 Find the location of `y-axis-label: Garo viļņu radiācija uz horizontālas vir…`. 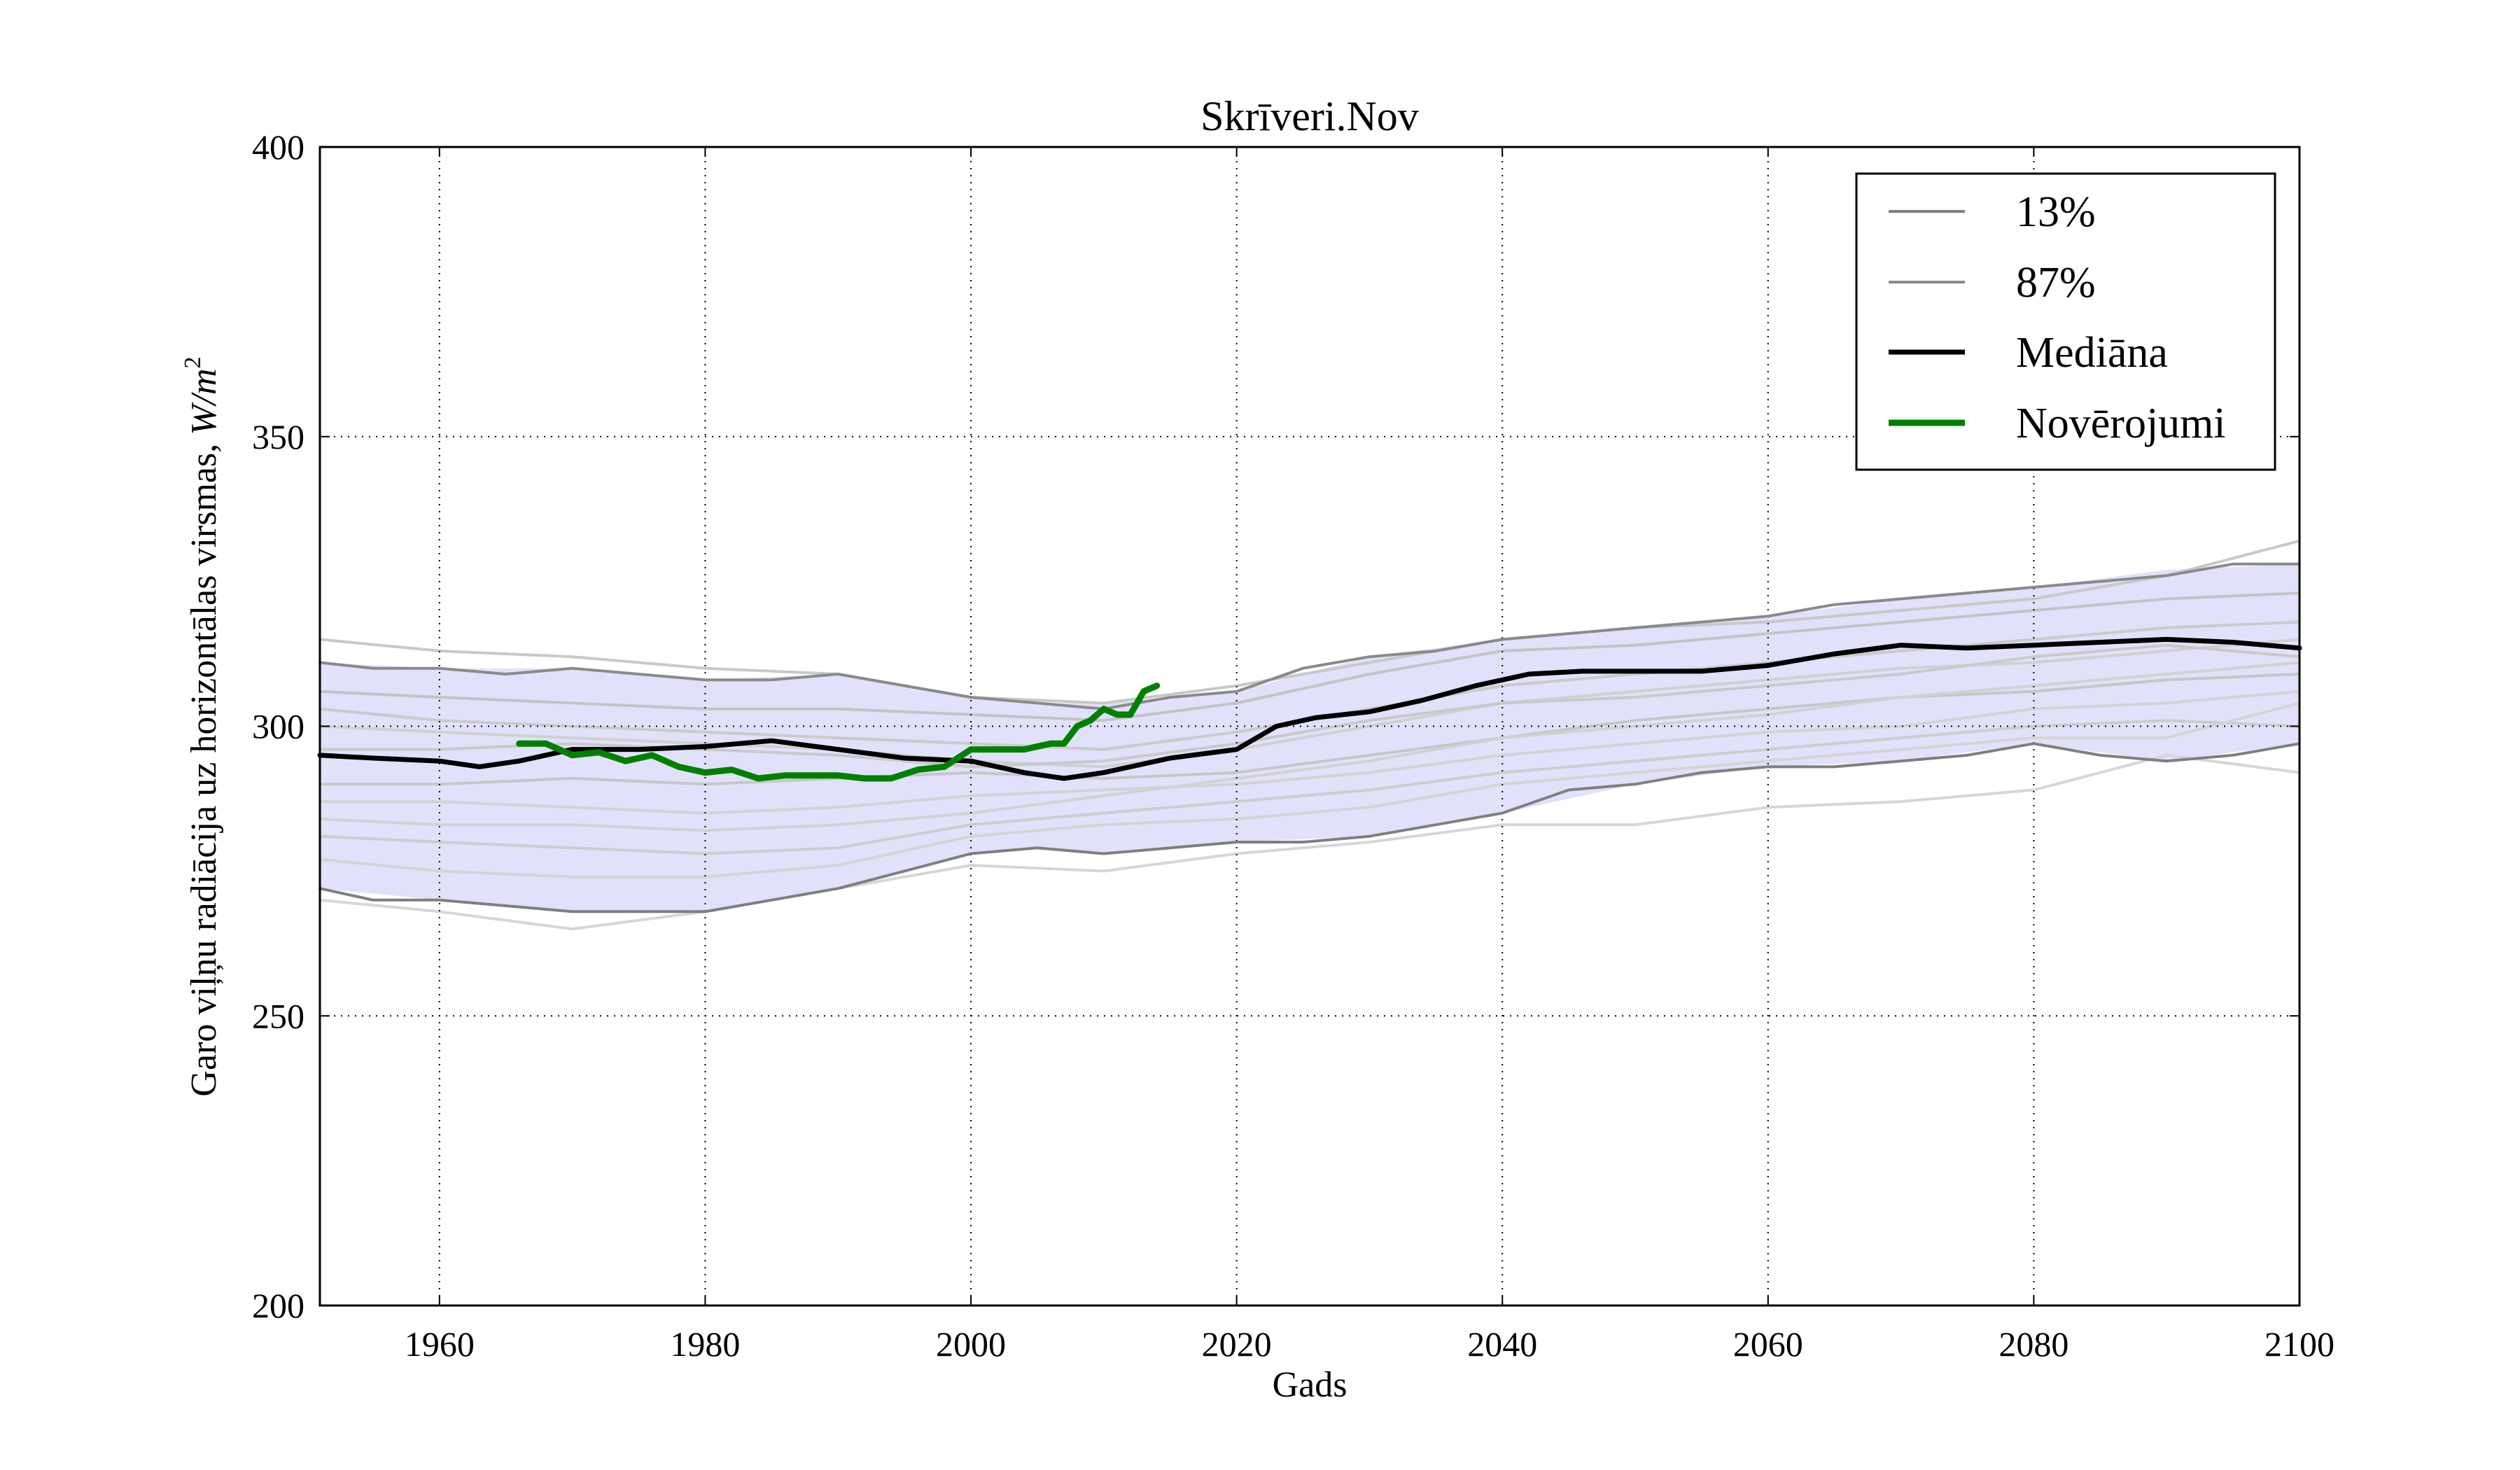

y-axis-label: Garo viļņu radiācija uz horizontālas vir… is located at coordinates (202, 726).